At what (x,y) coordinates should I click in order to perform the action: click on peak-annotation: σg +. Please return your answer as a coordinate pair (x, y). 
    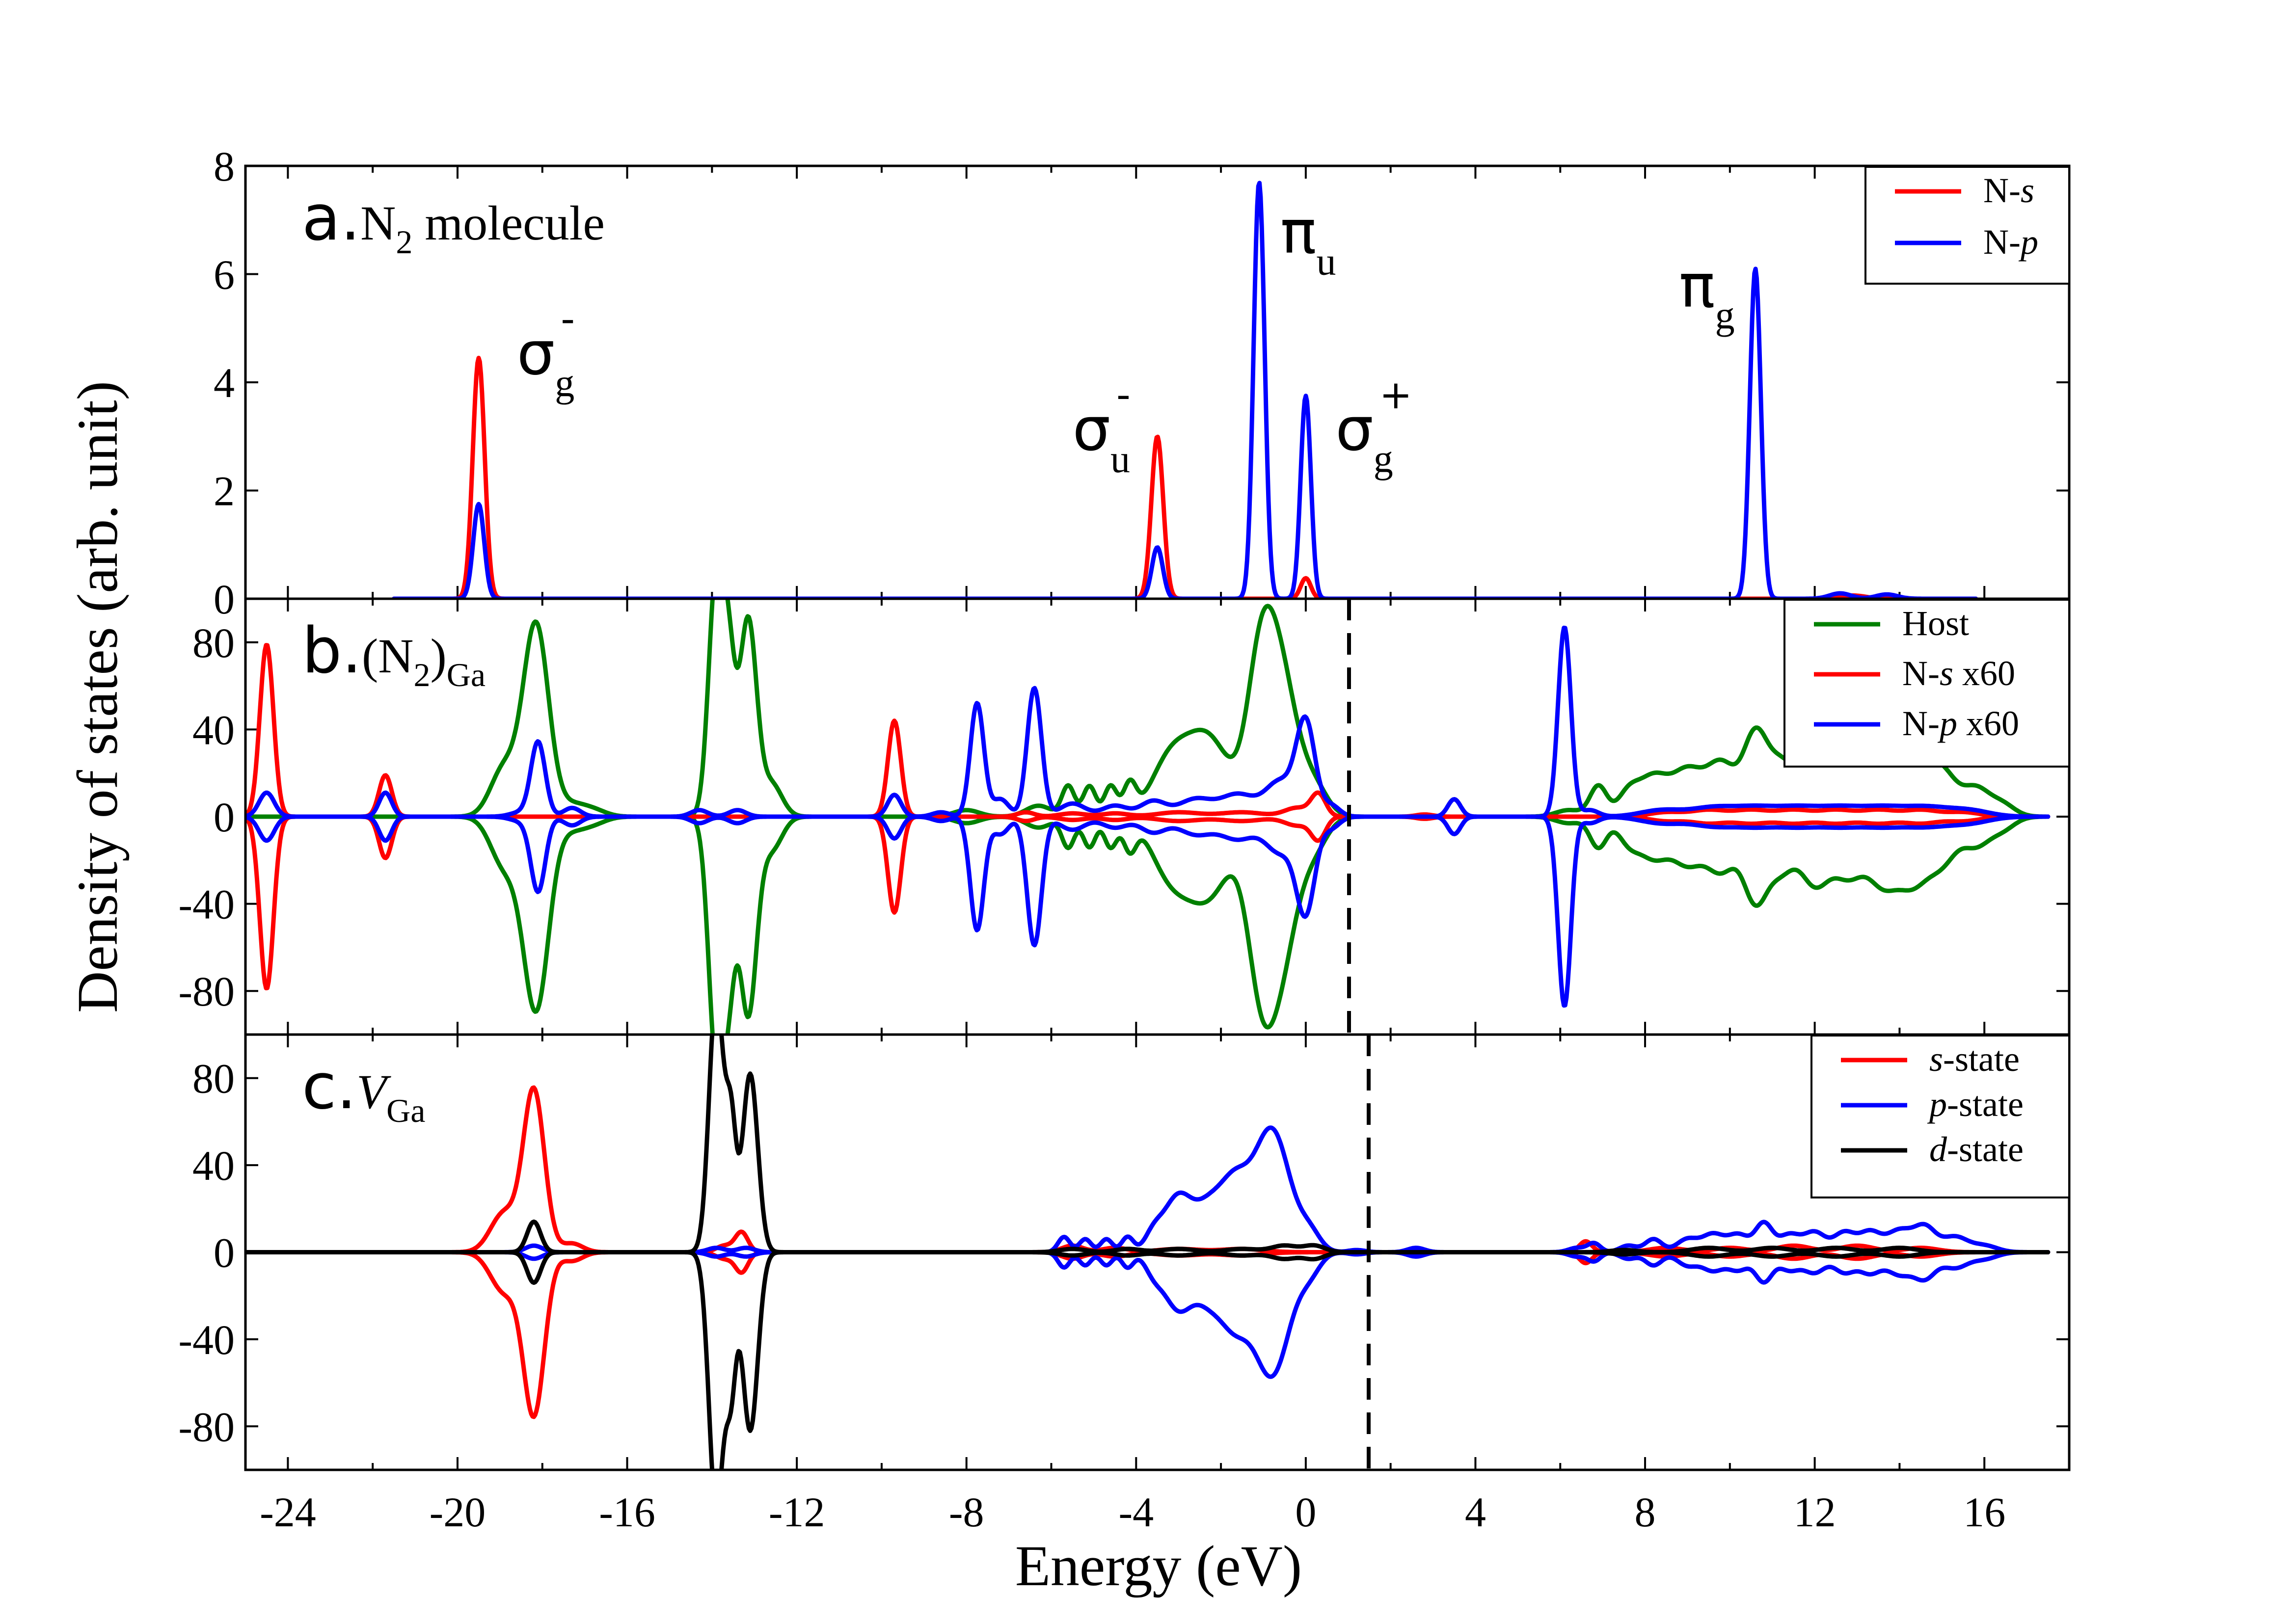
    Looking at the image, I should click on (1373, 426).